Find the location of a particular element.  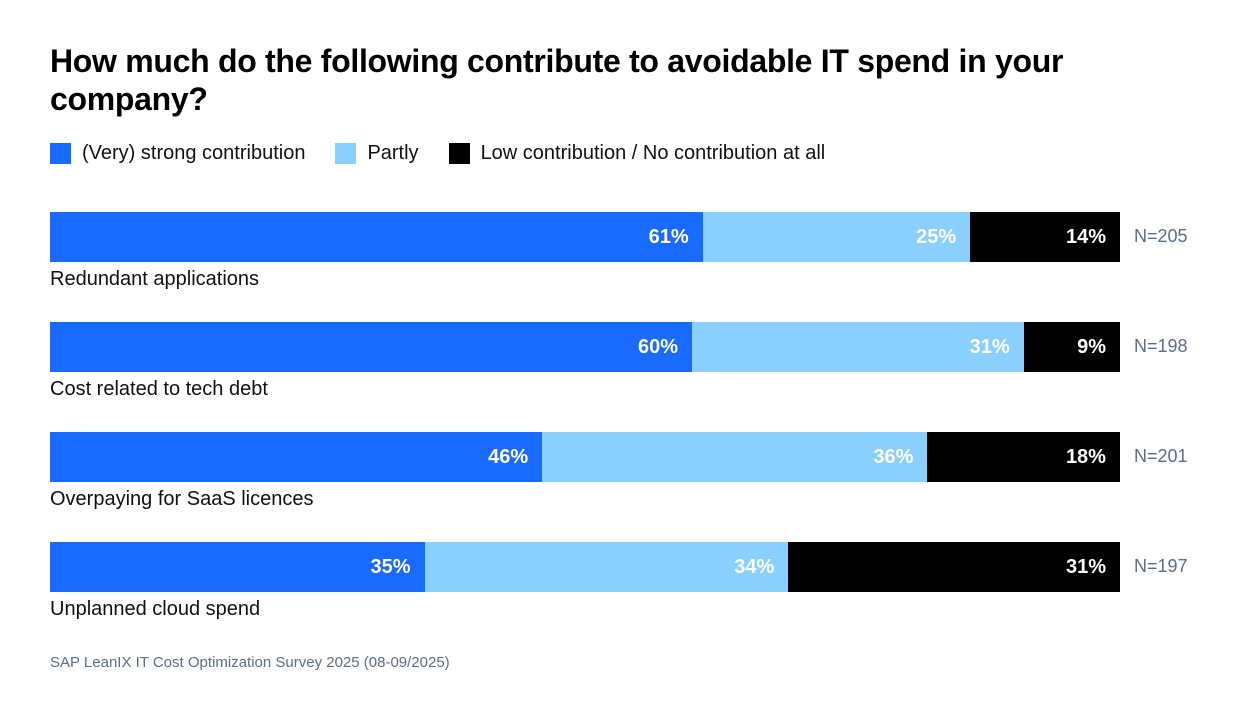

bar-segment: 60% is located at coordinates (371, 347).